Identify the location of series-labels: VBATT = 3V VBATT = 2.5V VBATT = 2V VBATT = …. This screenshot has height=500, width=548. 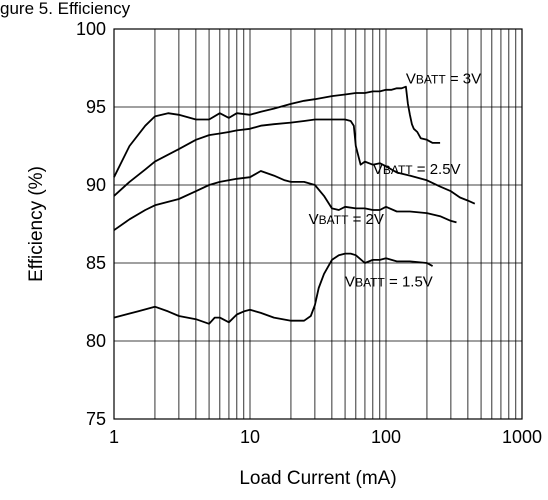
(395, 181).